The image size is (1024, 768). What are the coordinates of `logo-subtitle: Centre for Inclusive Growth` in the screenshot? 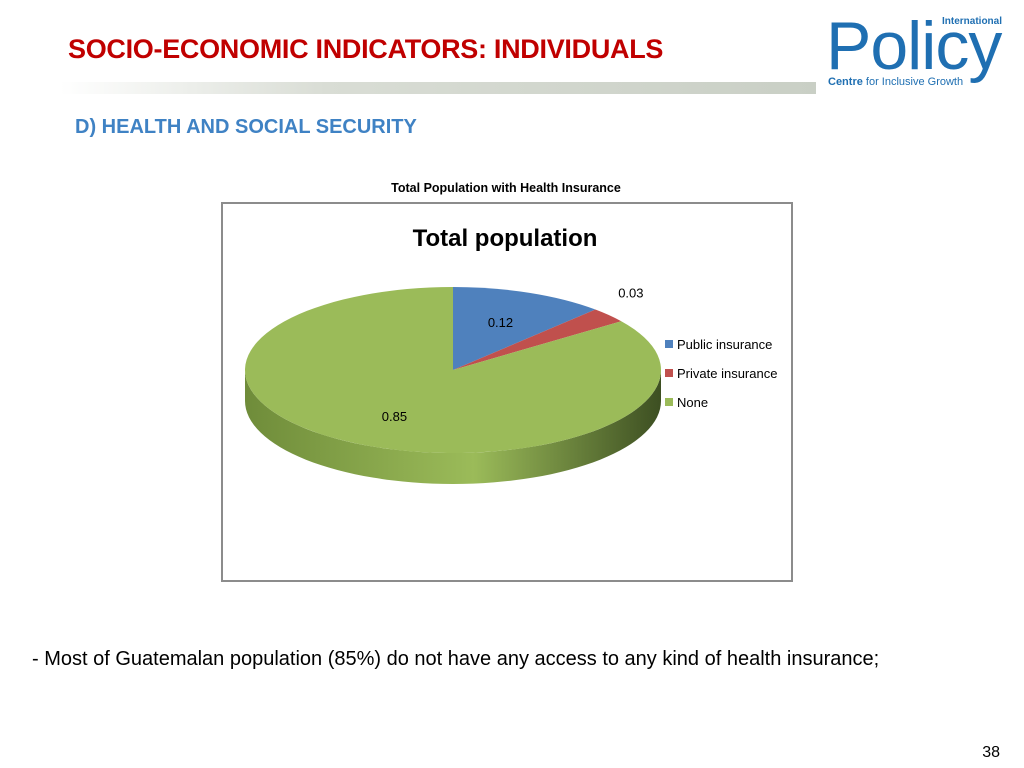 It's located at (895, 82).